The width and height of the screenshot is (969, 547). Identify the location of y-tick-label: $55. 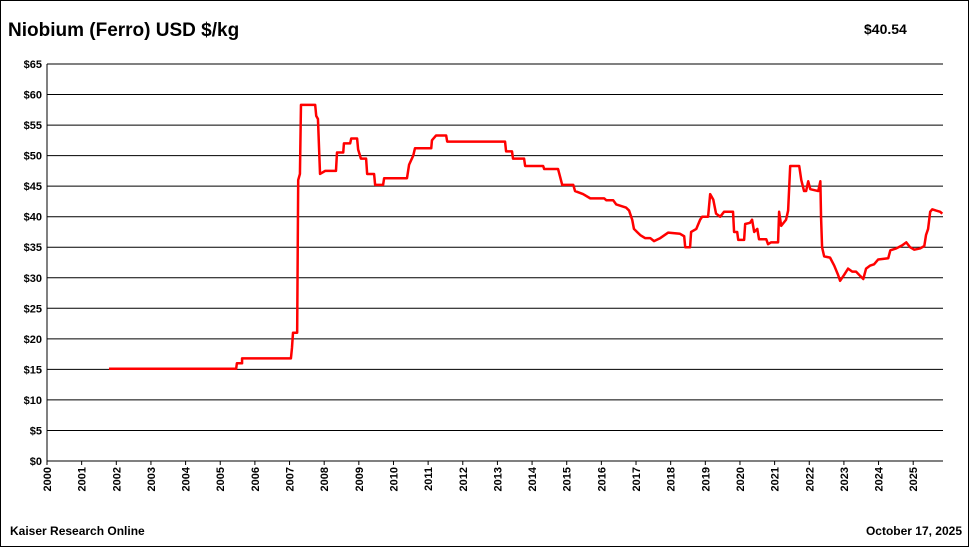
(33, 126).